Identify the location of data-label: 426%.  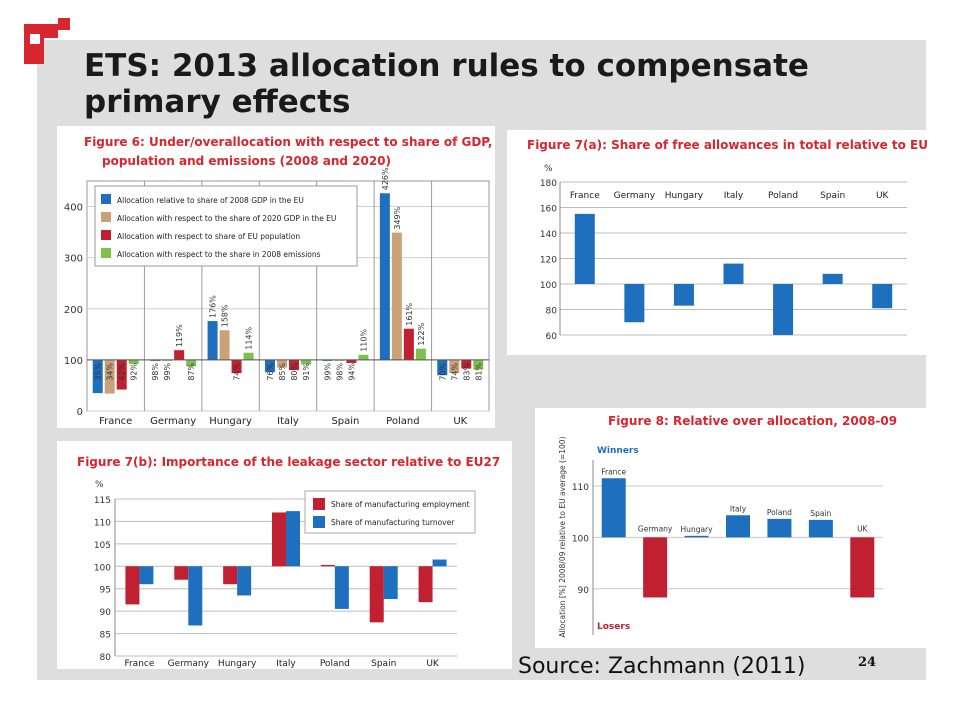
(385, 178).